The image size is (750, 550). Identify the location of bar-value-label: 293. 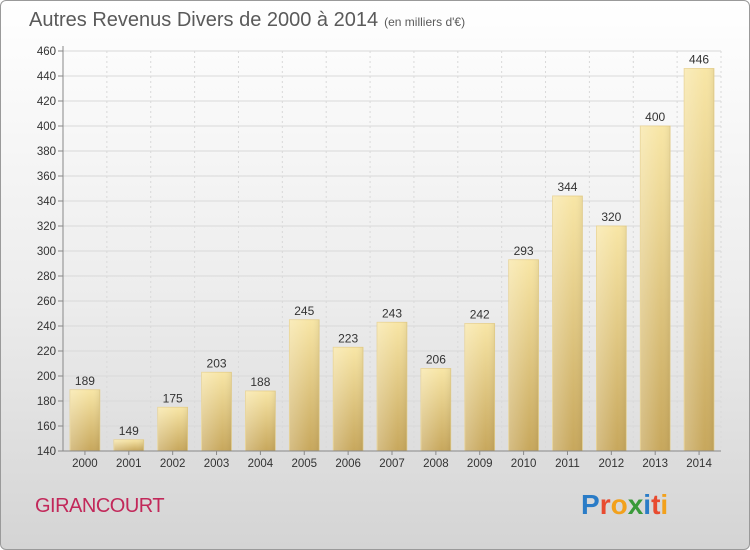
(524, 251).